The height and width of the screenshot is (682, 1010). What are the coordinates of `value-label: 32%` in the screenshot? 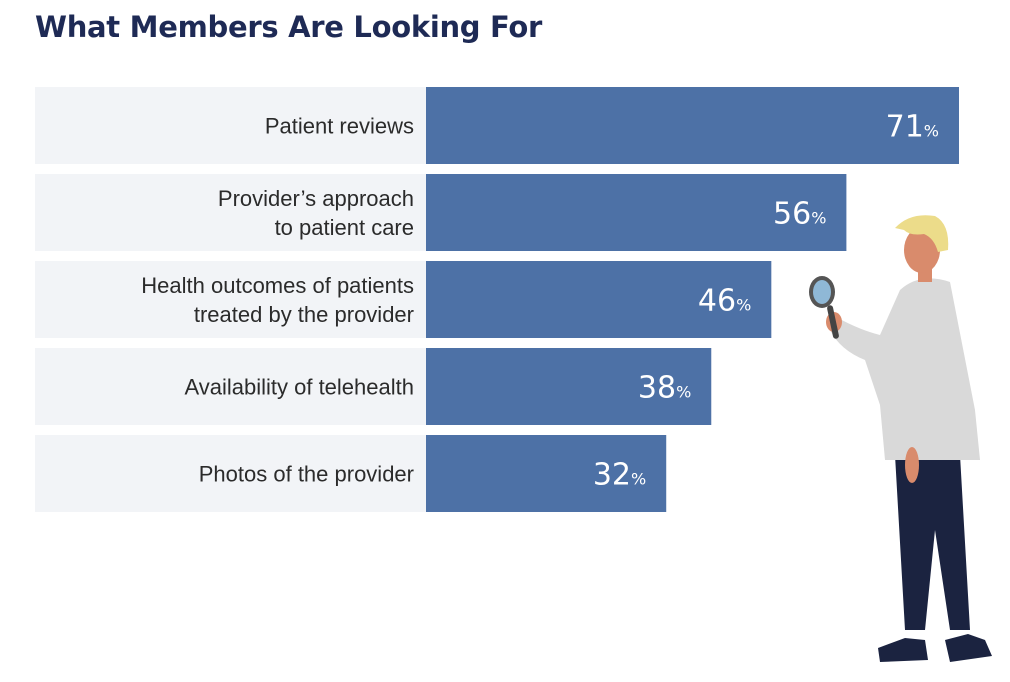 It's located at (619, 475).